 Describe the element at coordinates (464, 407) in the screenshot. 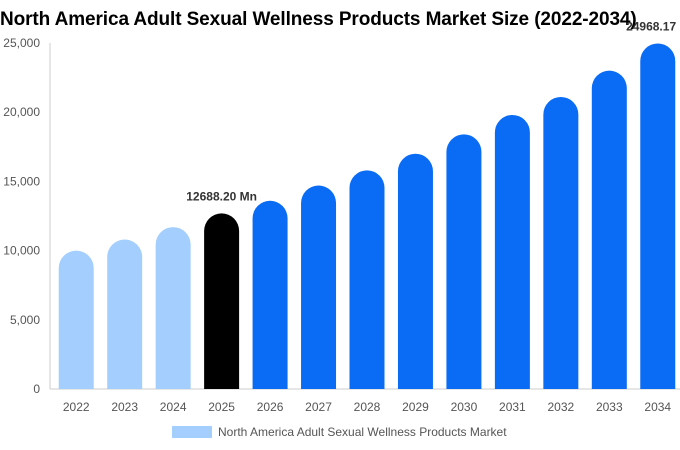

I see `x-tick-label: 2030` at that location.